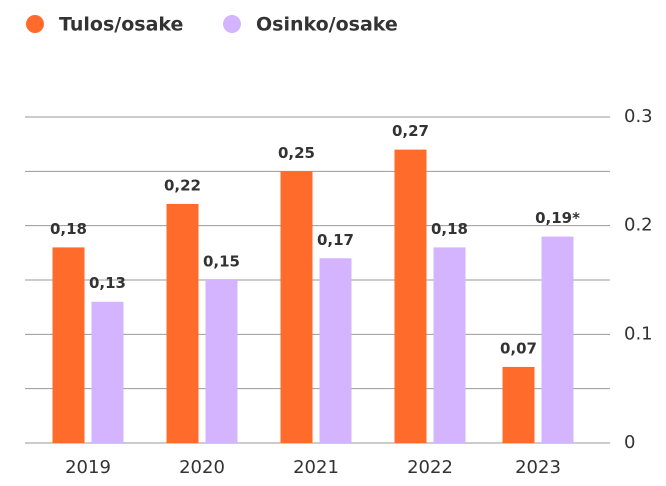 The image size is (666, 486). Describe the element at coordinates (107, 283) in the screenshot. I see `value-label: 0,13` at that location.